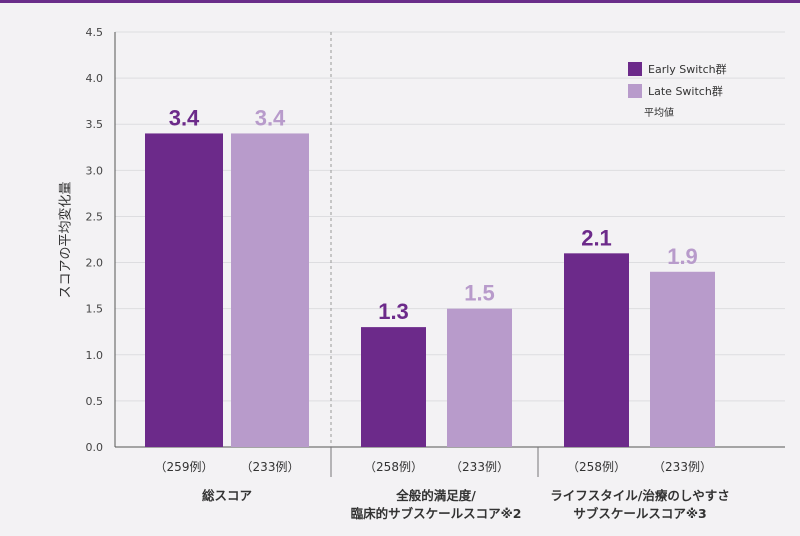  What do you see at coordinates (227, 495) in the screenshot?
I see `category-label: 総スコア` at bounding box center [227, 495].